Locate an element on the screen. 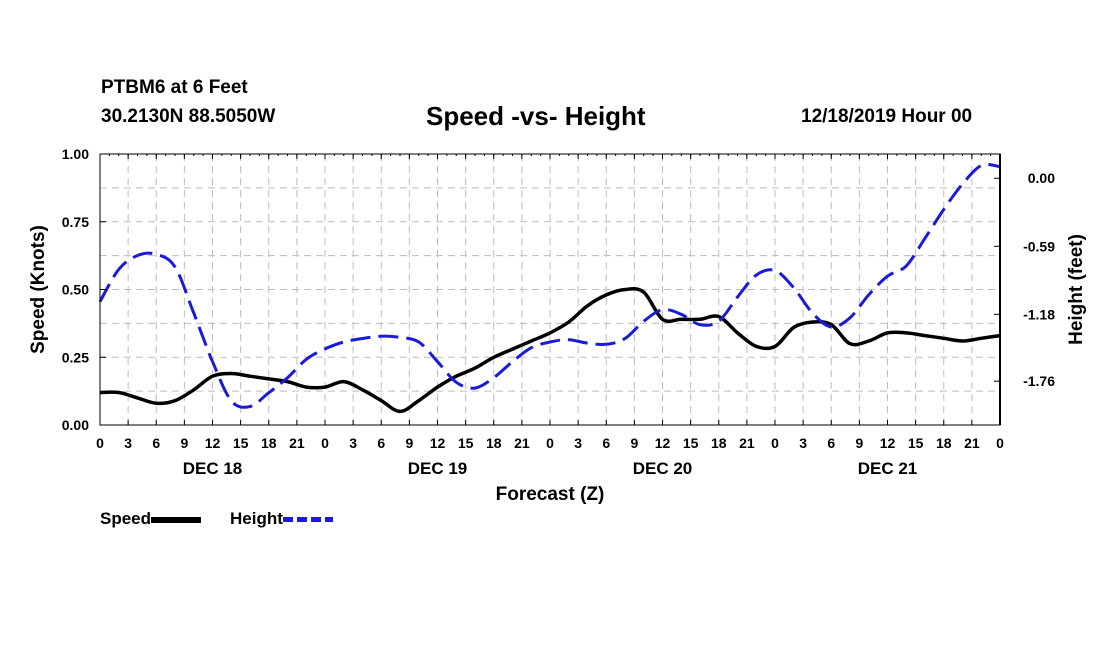 This screenshot has height=650, width=1100. left-axis-title: Speed (Knots) is located at coordinates (38, 289).